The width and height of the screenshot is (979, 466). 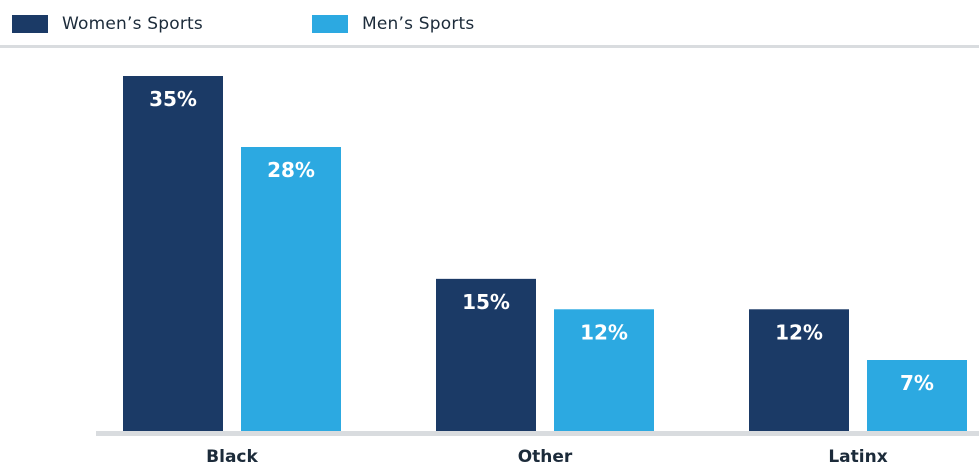 I want to click on bar-latinx-women, so click(x=799, y=370).